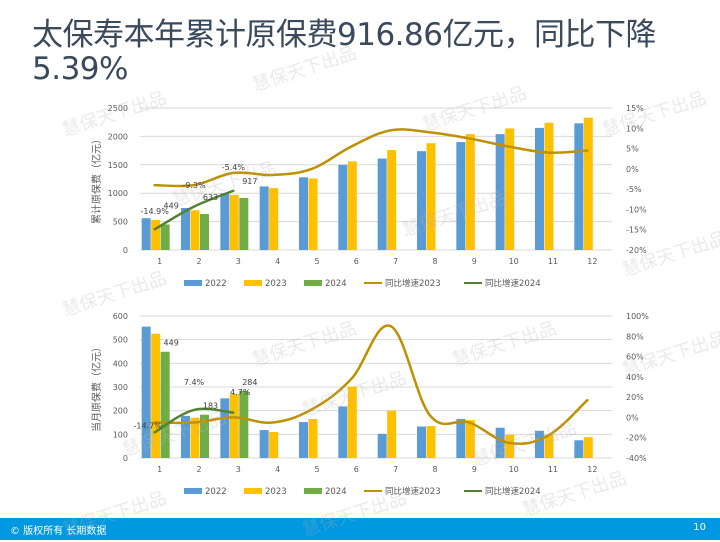 The width and height of the screenshot is (720, 542). Describe the element at coordinates (635, 108) in the screenshot. I see `y2-tick-label: 15%` at that location.